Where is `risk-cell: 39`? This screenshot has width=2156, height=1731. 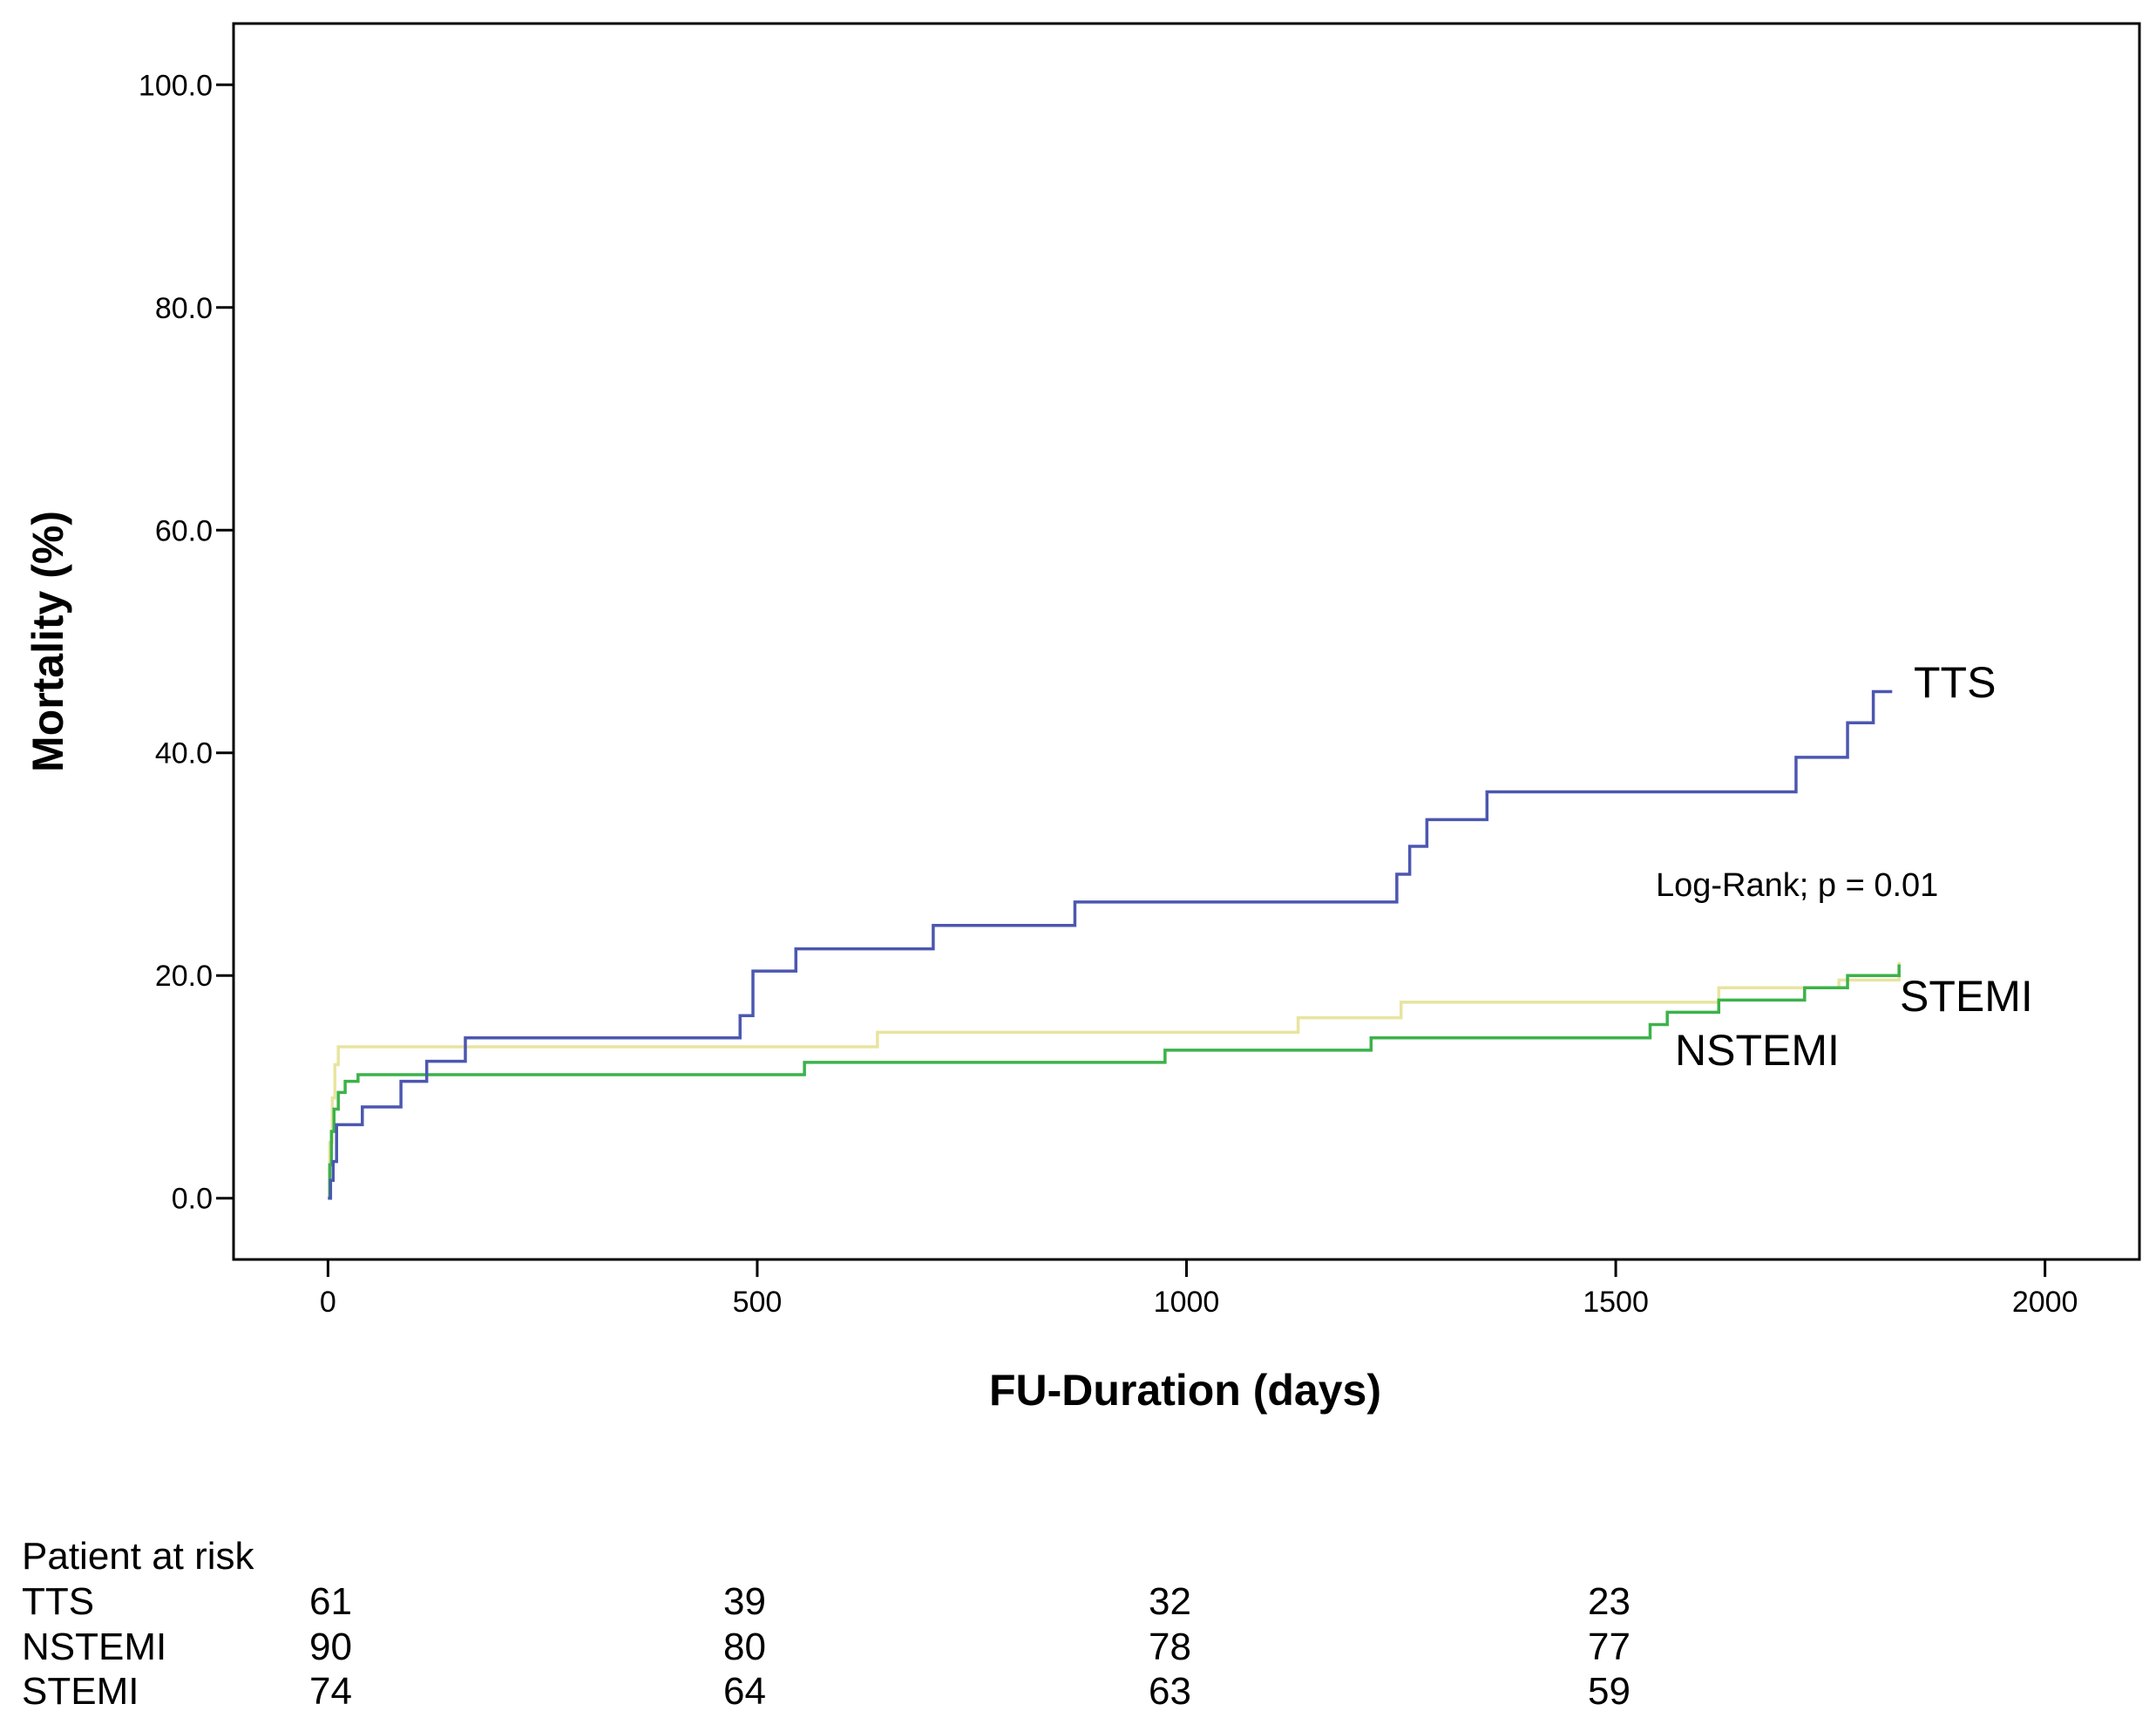 risk-cell: 39 is located at coordinates (744, 1602).